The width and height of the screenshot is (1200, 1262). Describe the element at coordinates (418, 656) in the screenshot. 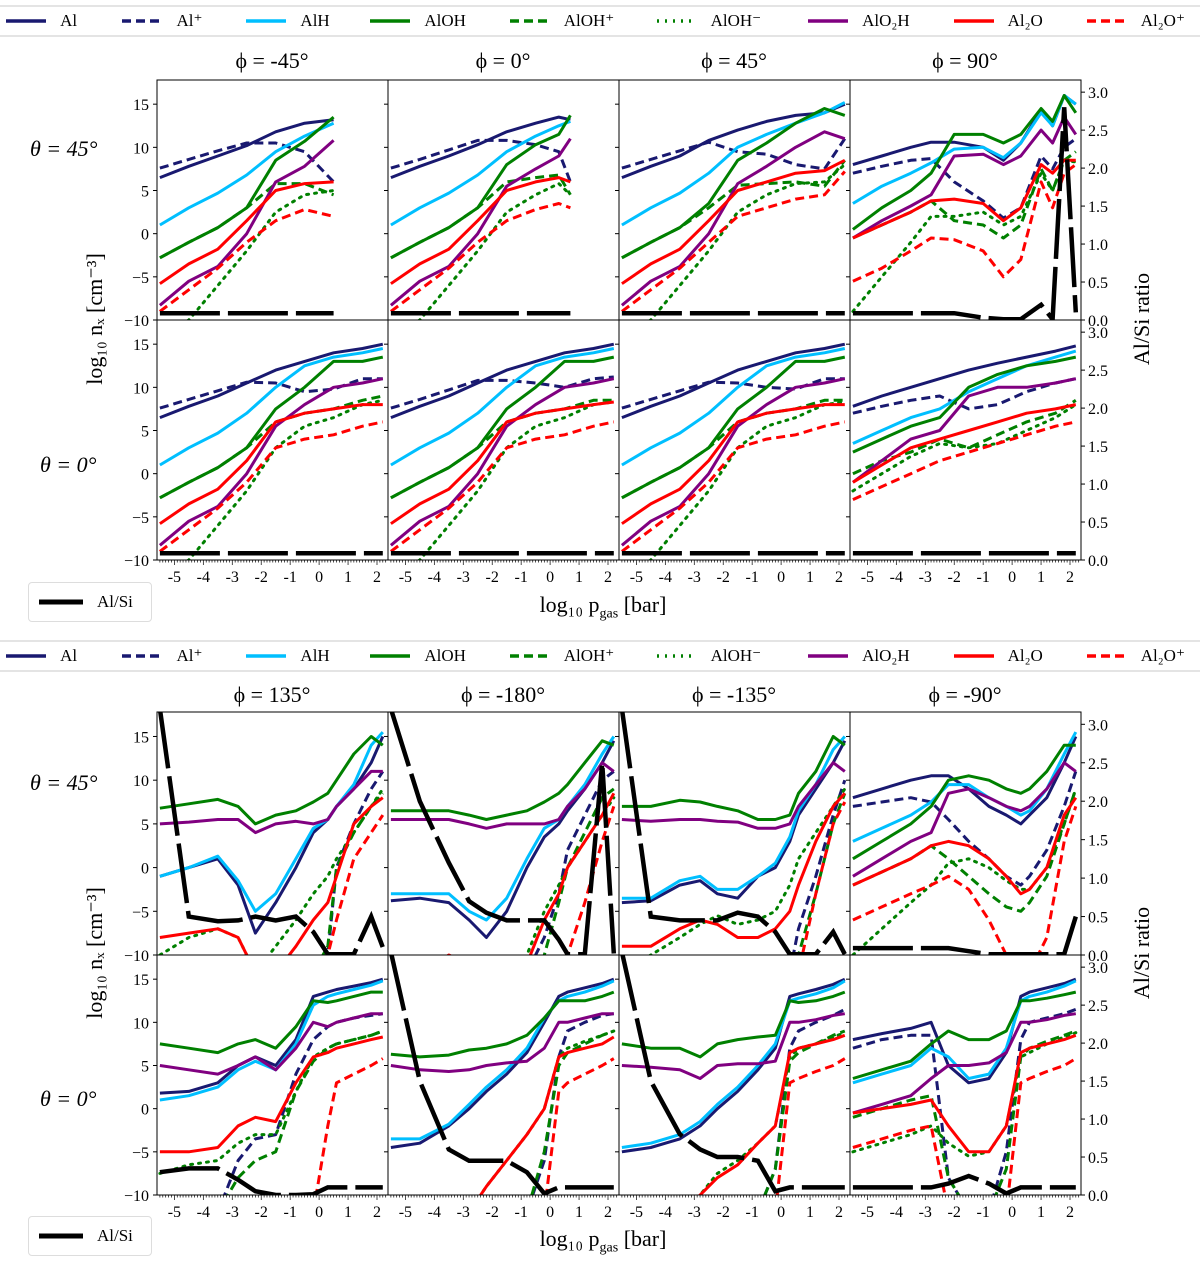

I see `legend-item: AlOH` at that location.